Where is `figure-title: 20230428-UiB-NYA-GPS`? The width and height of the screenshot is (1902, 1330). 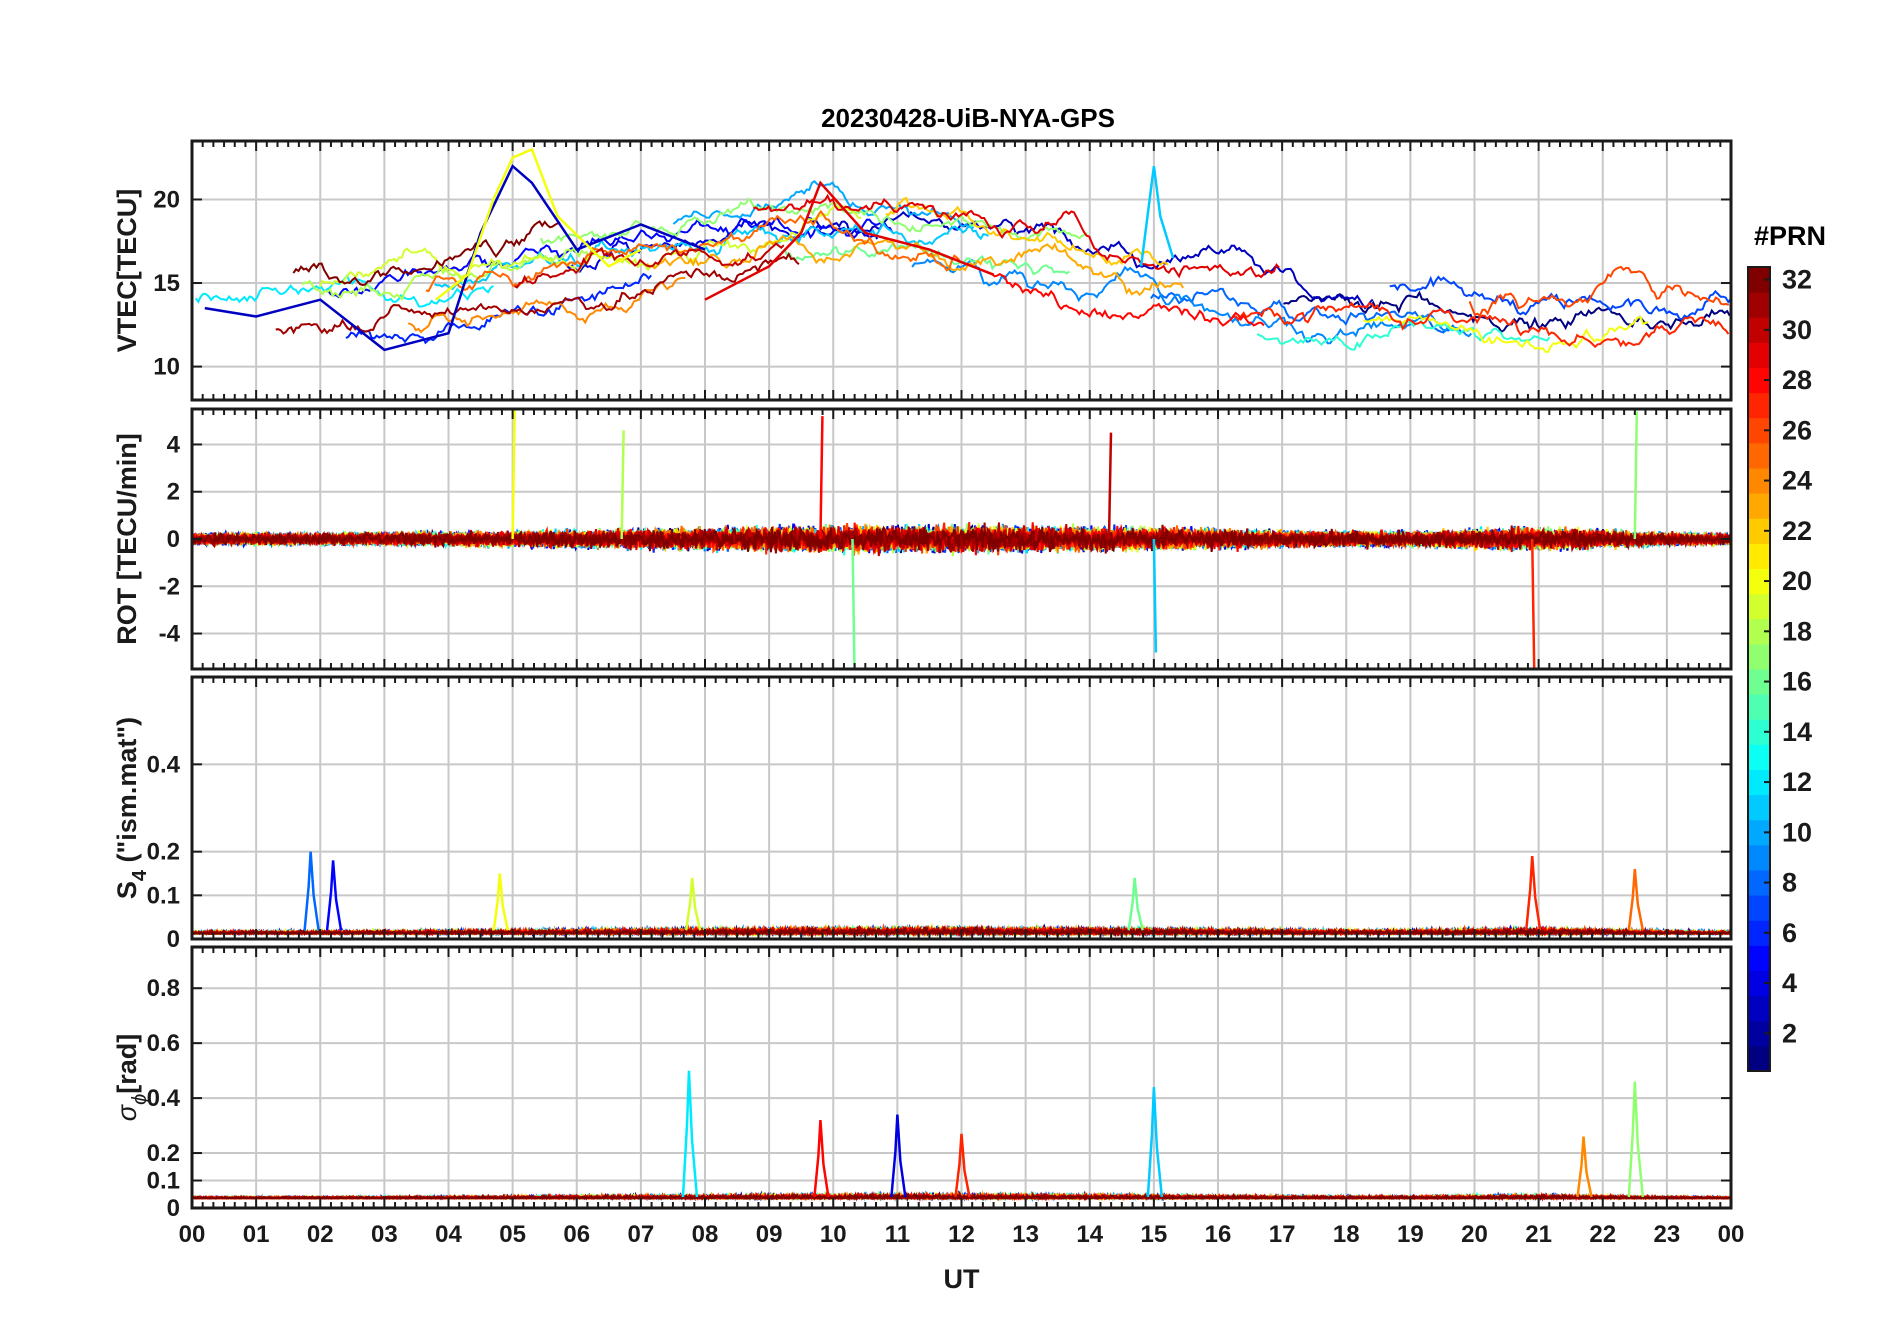 figure-title: 20230428-UiB-NYA-GPS is located at coordinates (968, 118).